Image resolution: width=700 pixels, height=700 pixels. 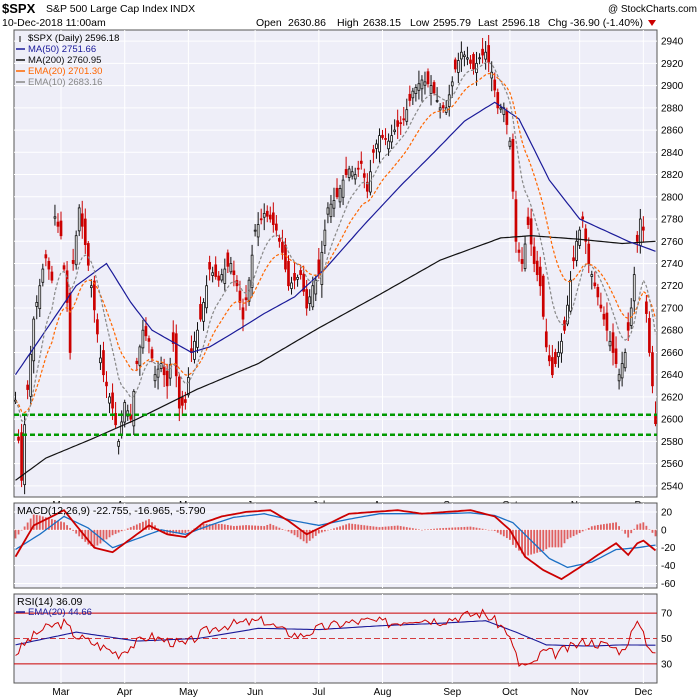 What do you see at coordinates (73, 38) in the screenshot?
I see `price-legend-label: $SPX (Daily) 2596.18` at bounding box center [73, 38].